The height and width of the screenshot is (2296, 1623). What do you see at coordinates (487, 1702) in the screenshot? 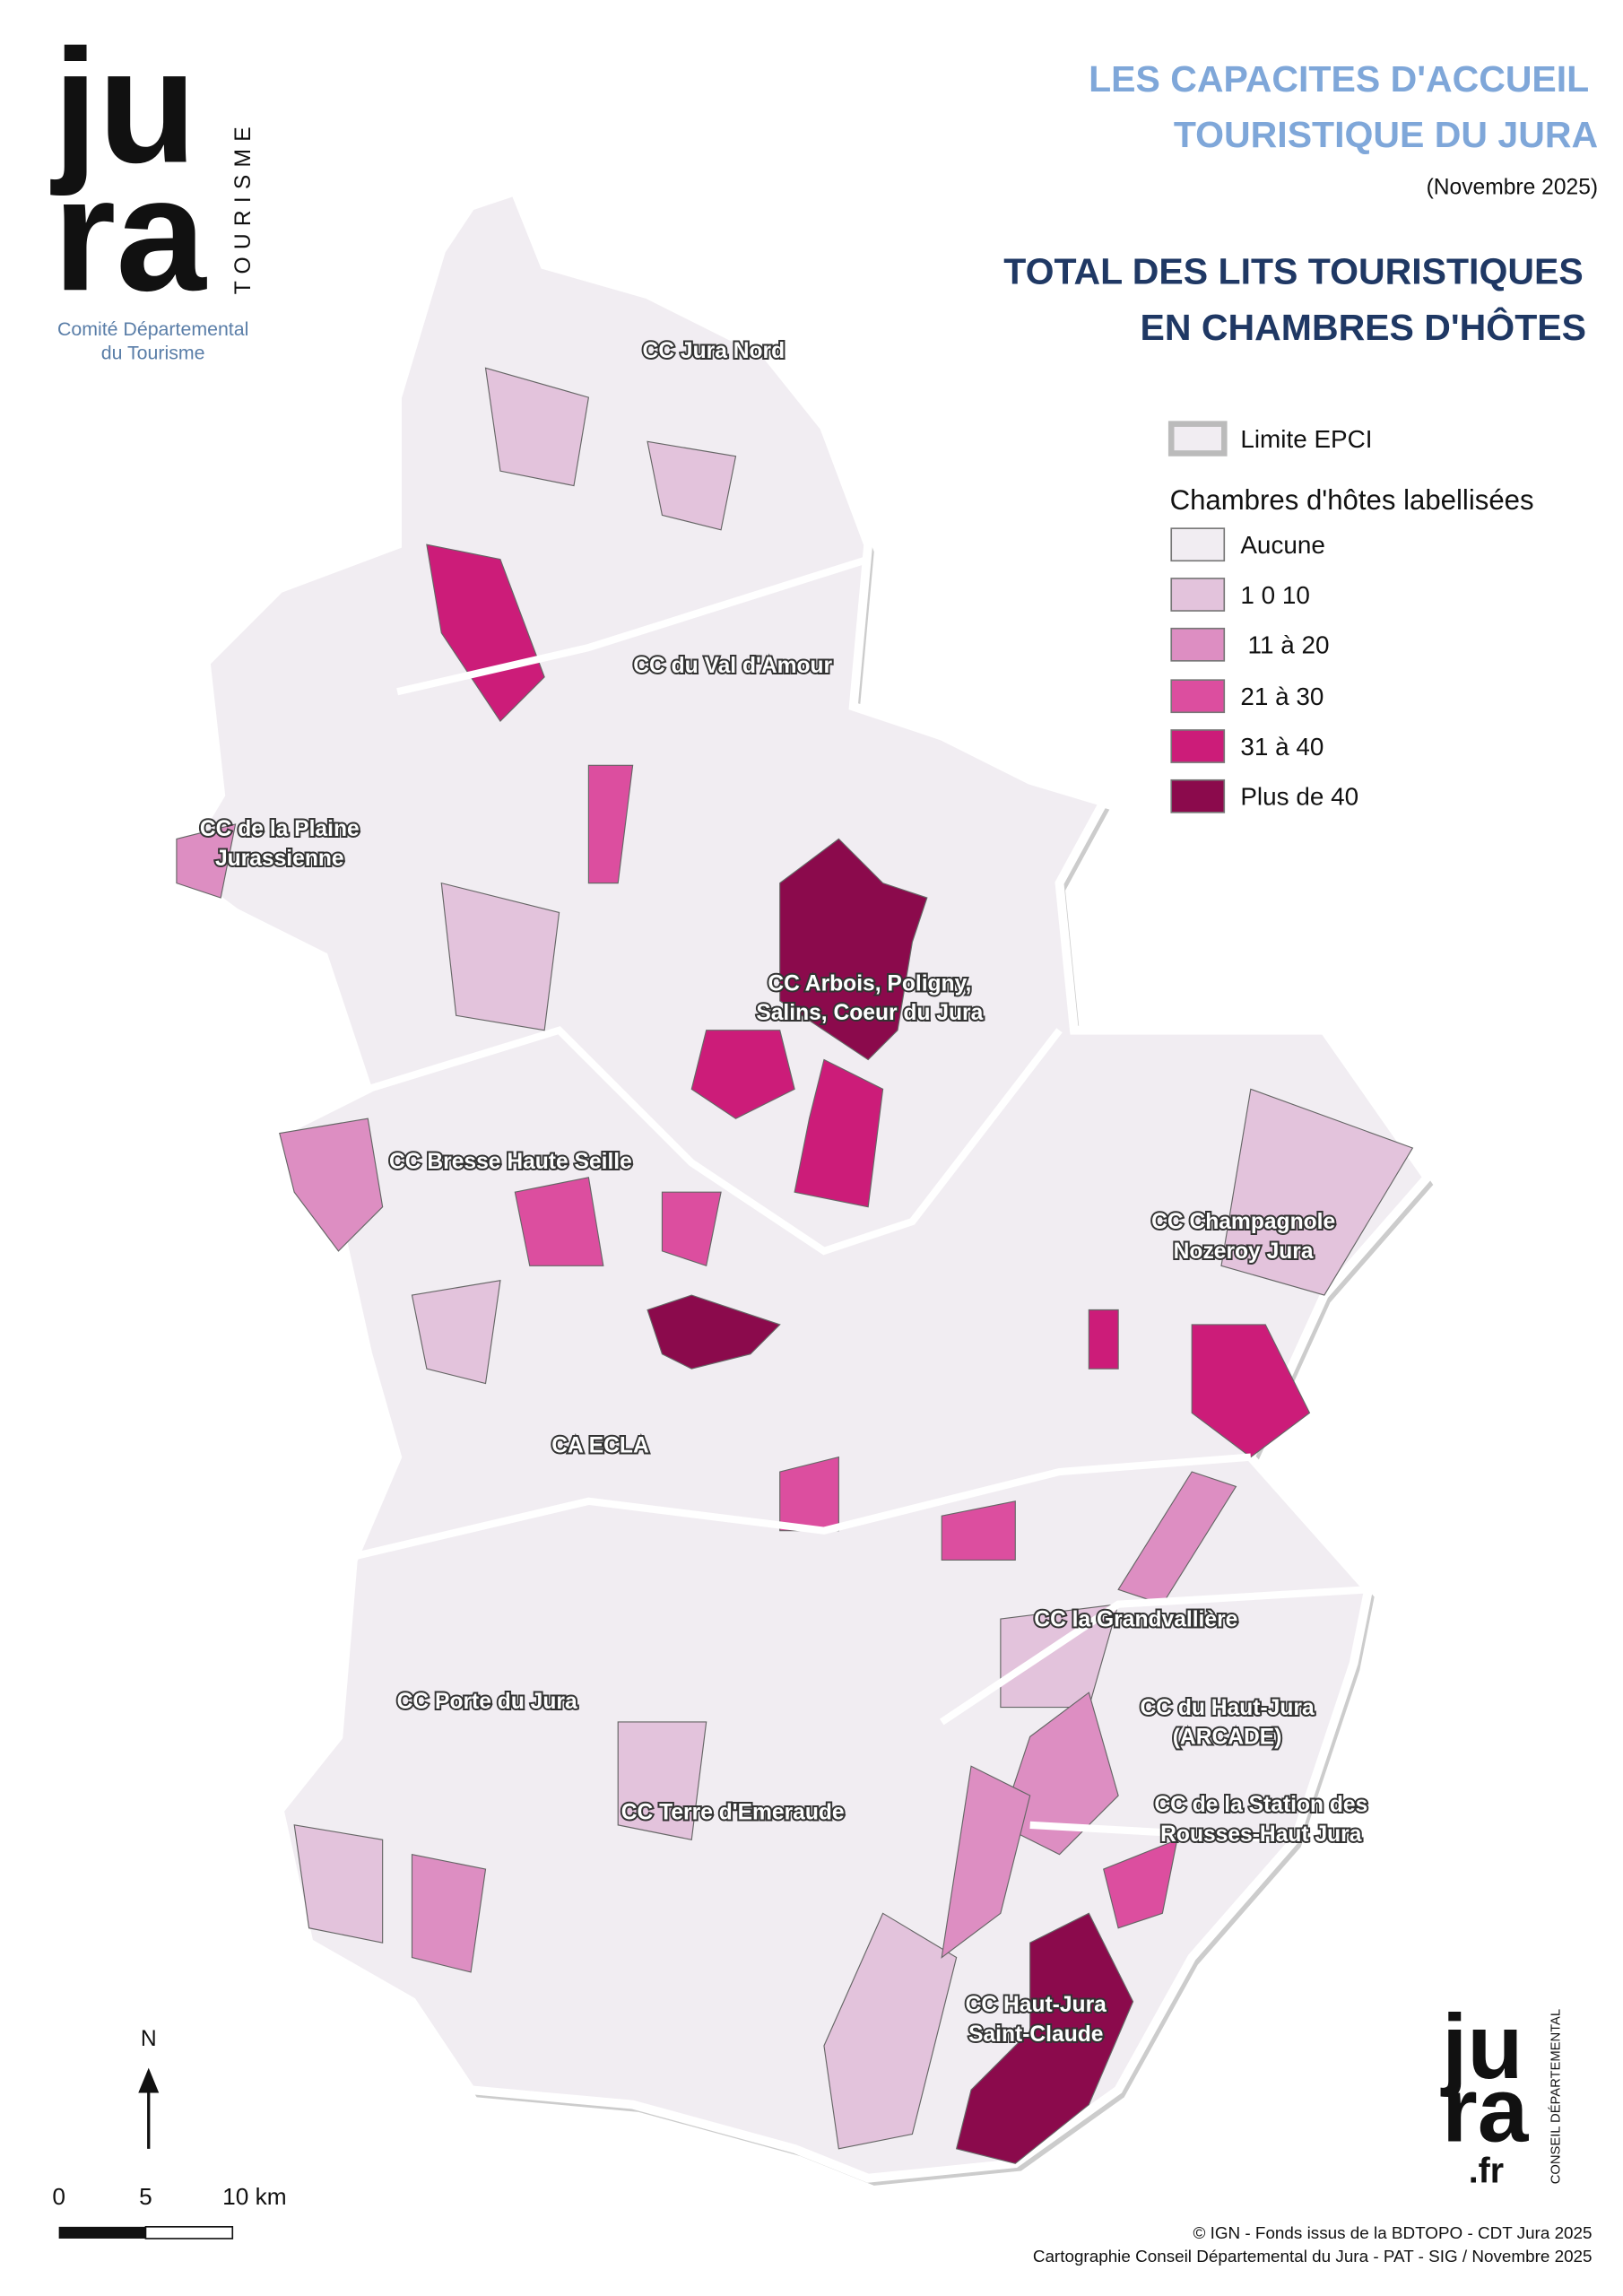
I see `epci-label: CC Porte du Jura` at bounding box center [487, 1702].